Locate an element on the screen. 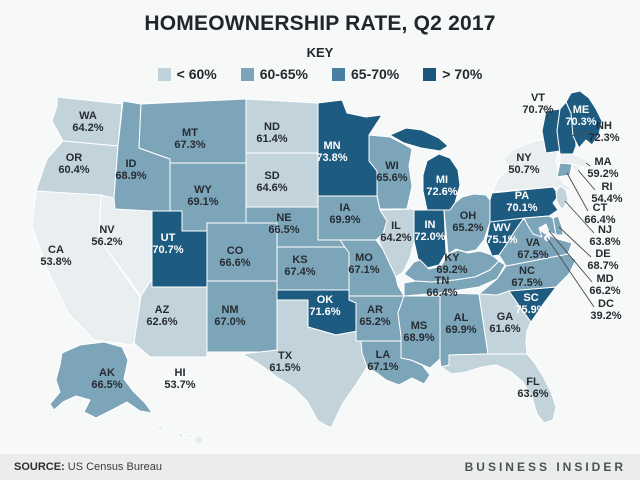 The height and width of the screenshot is (480, 640). state-label-RI: RI 54.4% is located at coordinates (606, 193).